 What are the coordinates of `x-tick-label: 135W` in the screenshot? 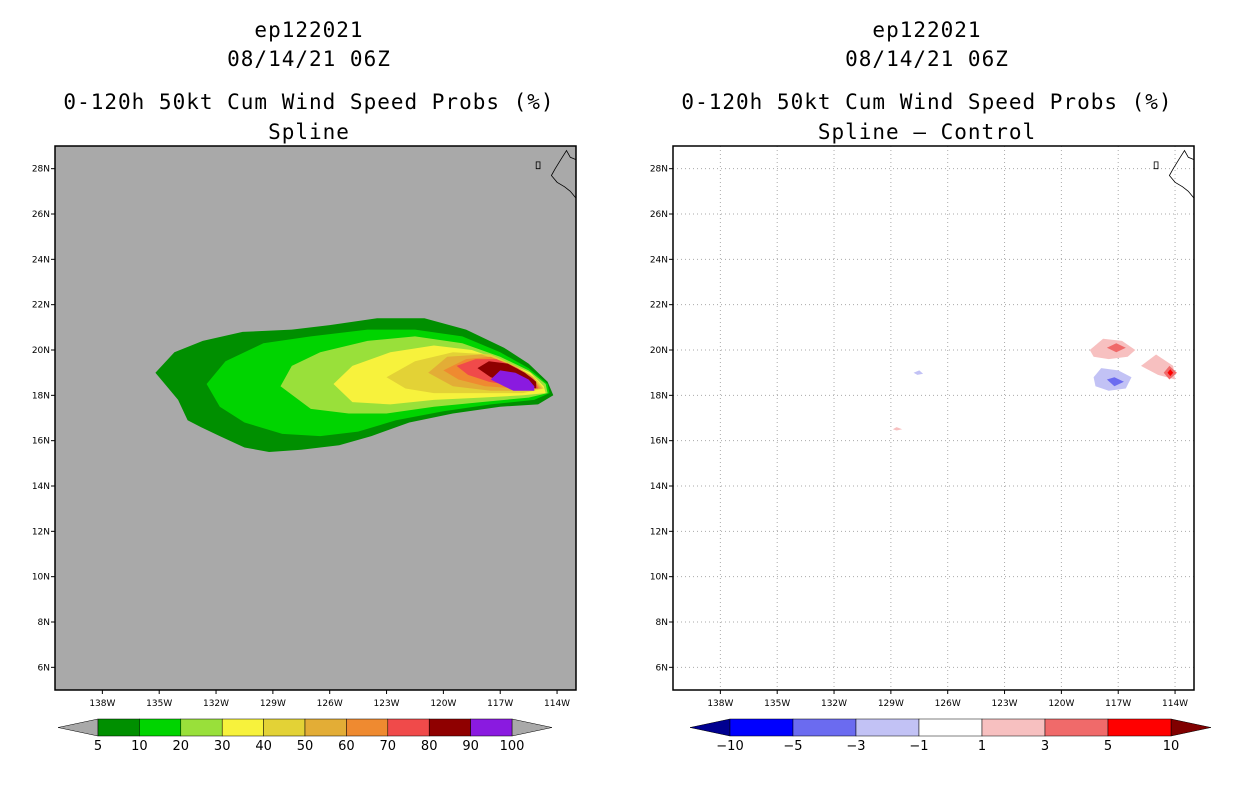 It's located at (777, 704).